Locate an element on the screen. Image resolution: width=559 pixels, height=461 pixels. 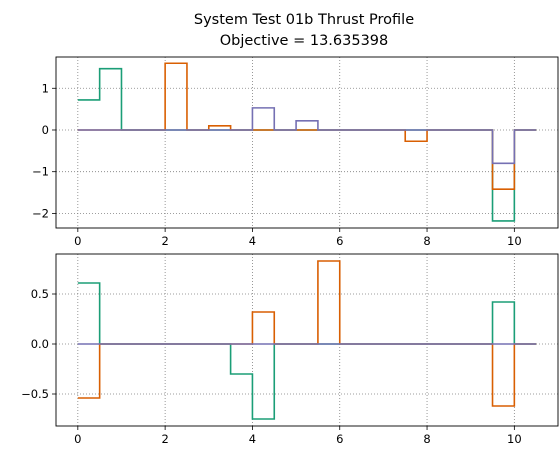
y-tick-label: −2 is located at coordinates (40, 213).